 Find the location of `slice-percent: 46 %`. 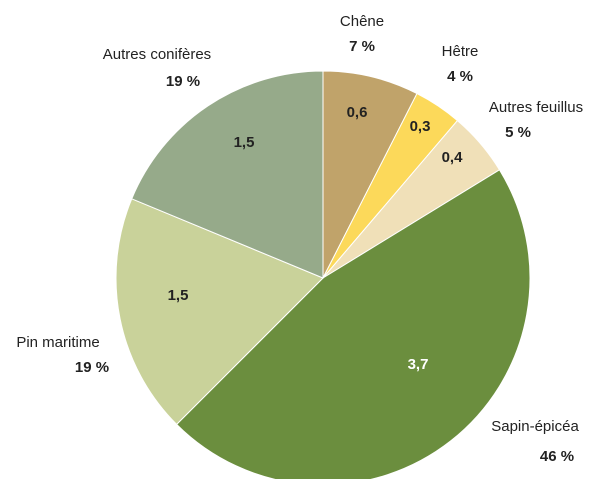

slice-percent: 46 % is located at coordinates (557, 456).